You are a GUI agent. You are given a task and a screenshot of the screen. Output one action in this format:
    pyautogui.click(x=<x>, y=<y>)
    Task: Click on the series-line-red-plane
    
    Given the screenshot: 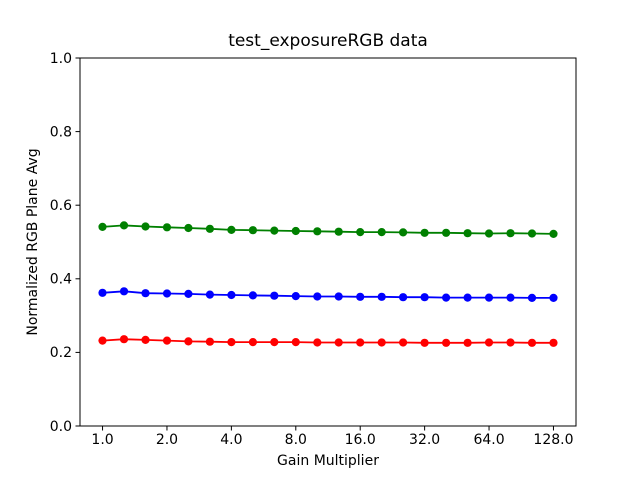 What is the action you would take?
    pyautogui.click(x=328, y=341)
    